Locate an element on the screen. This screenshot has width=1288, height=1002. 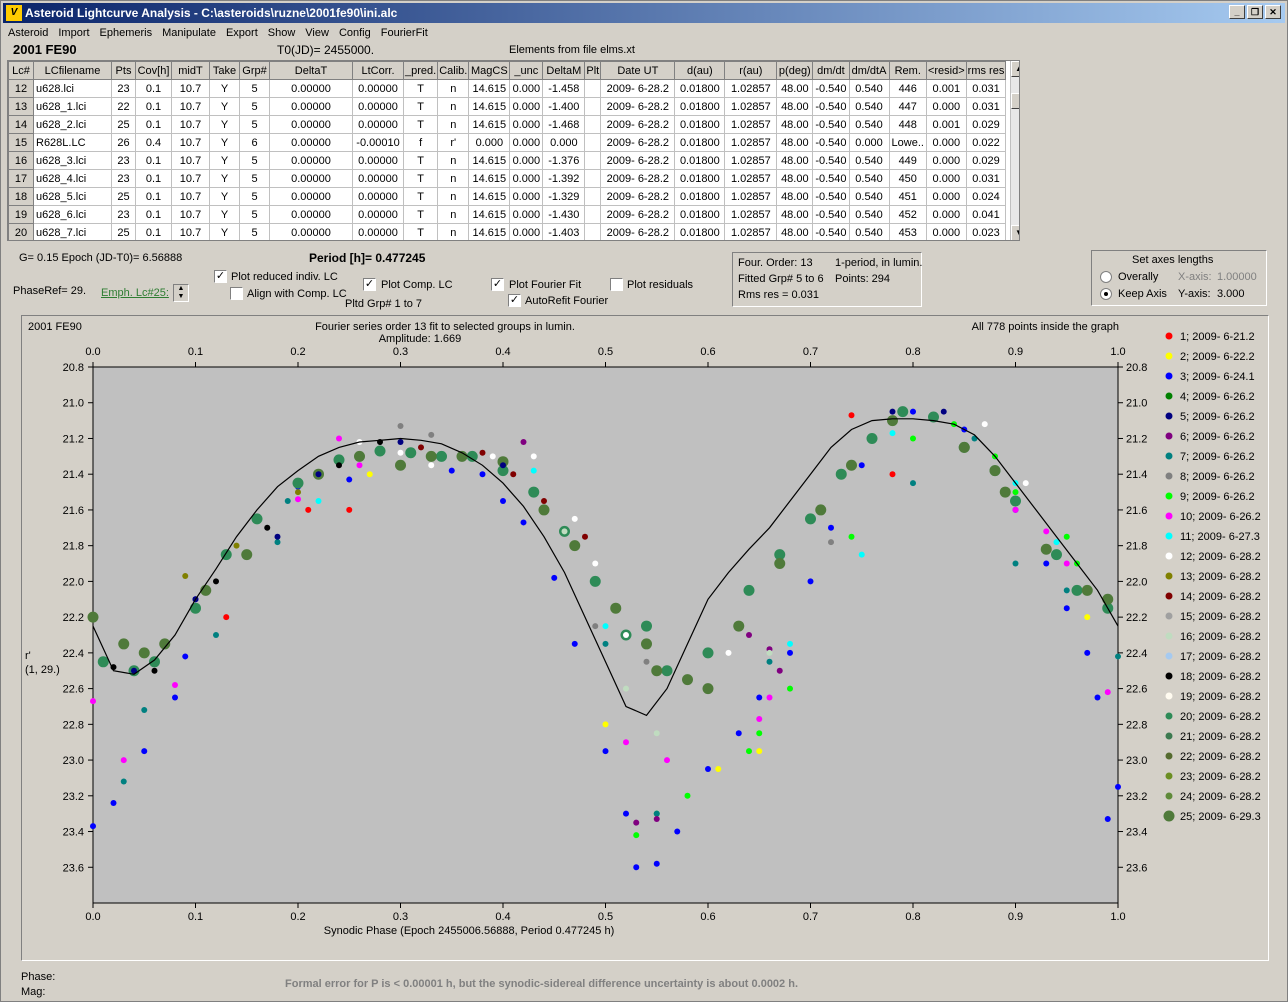
x-axis-value: 1.00000 is located at coordinates (1237, 277).